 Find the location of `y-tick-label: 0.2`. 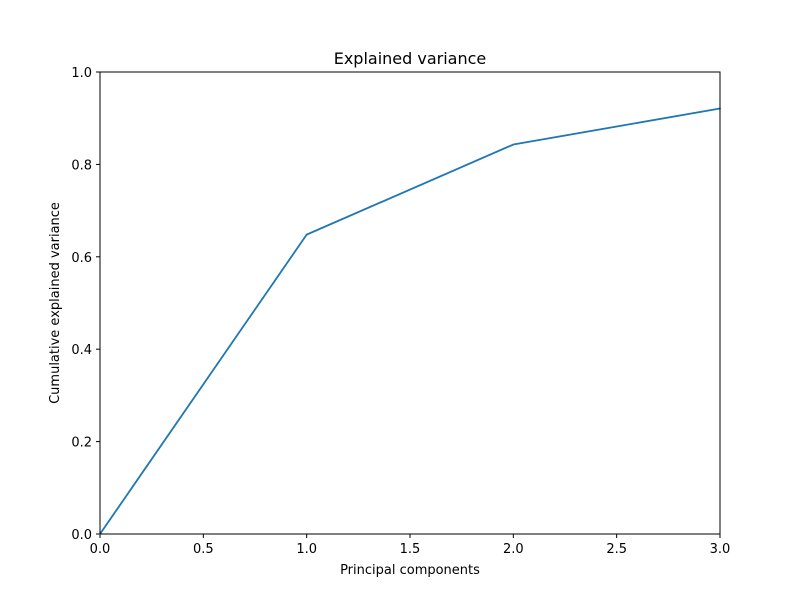

y-tick-label: 0.2 is located at coordinates (81, 443).